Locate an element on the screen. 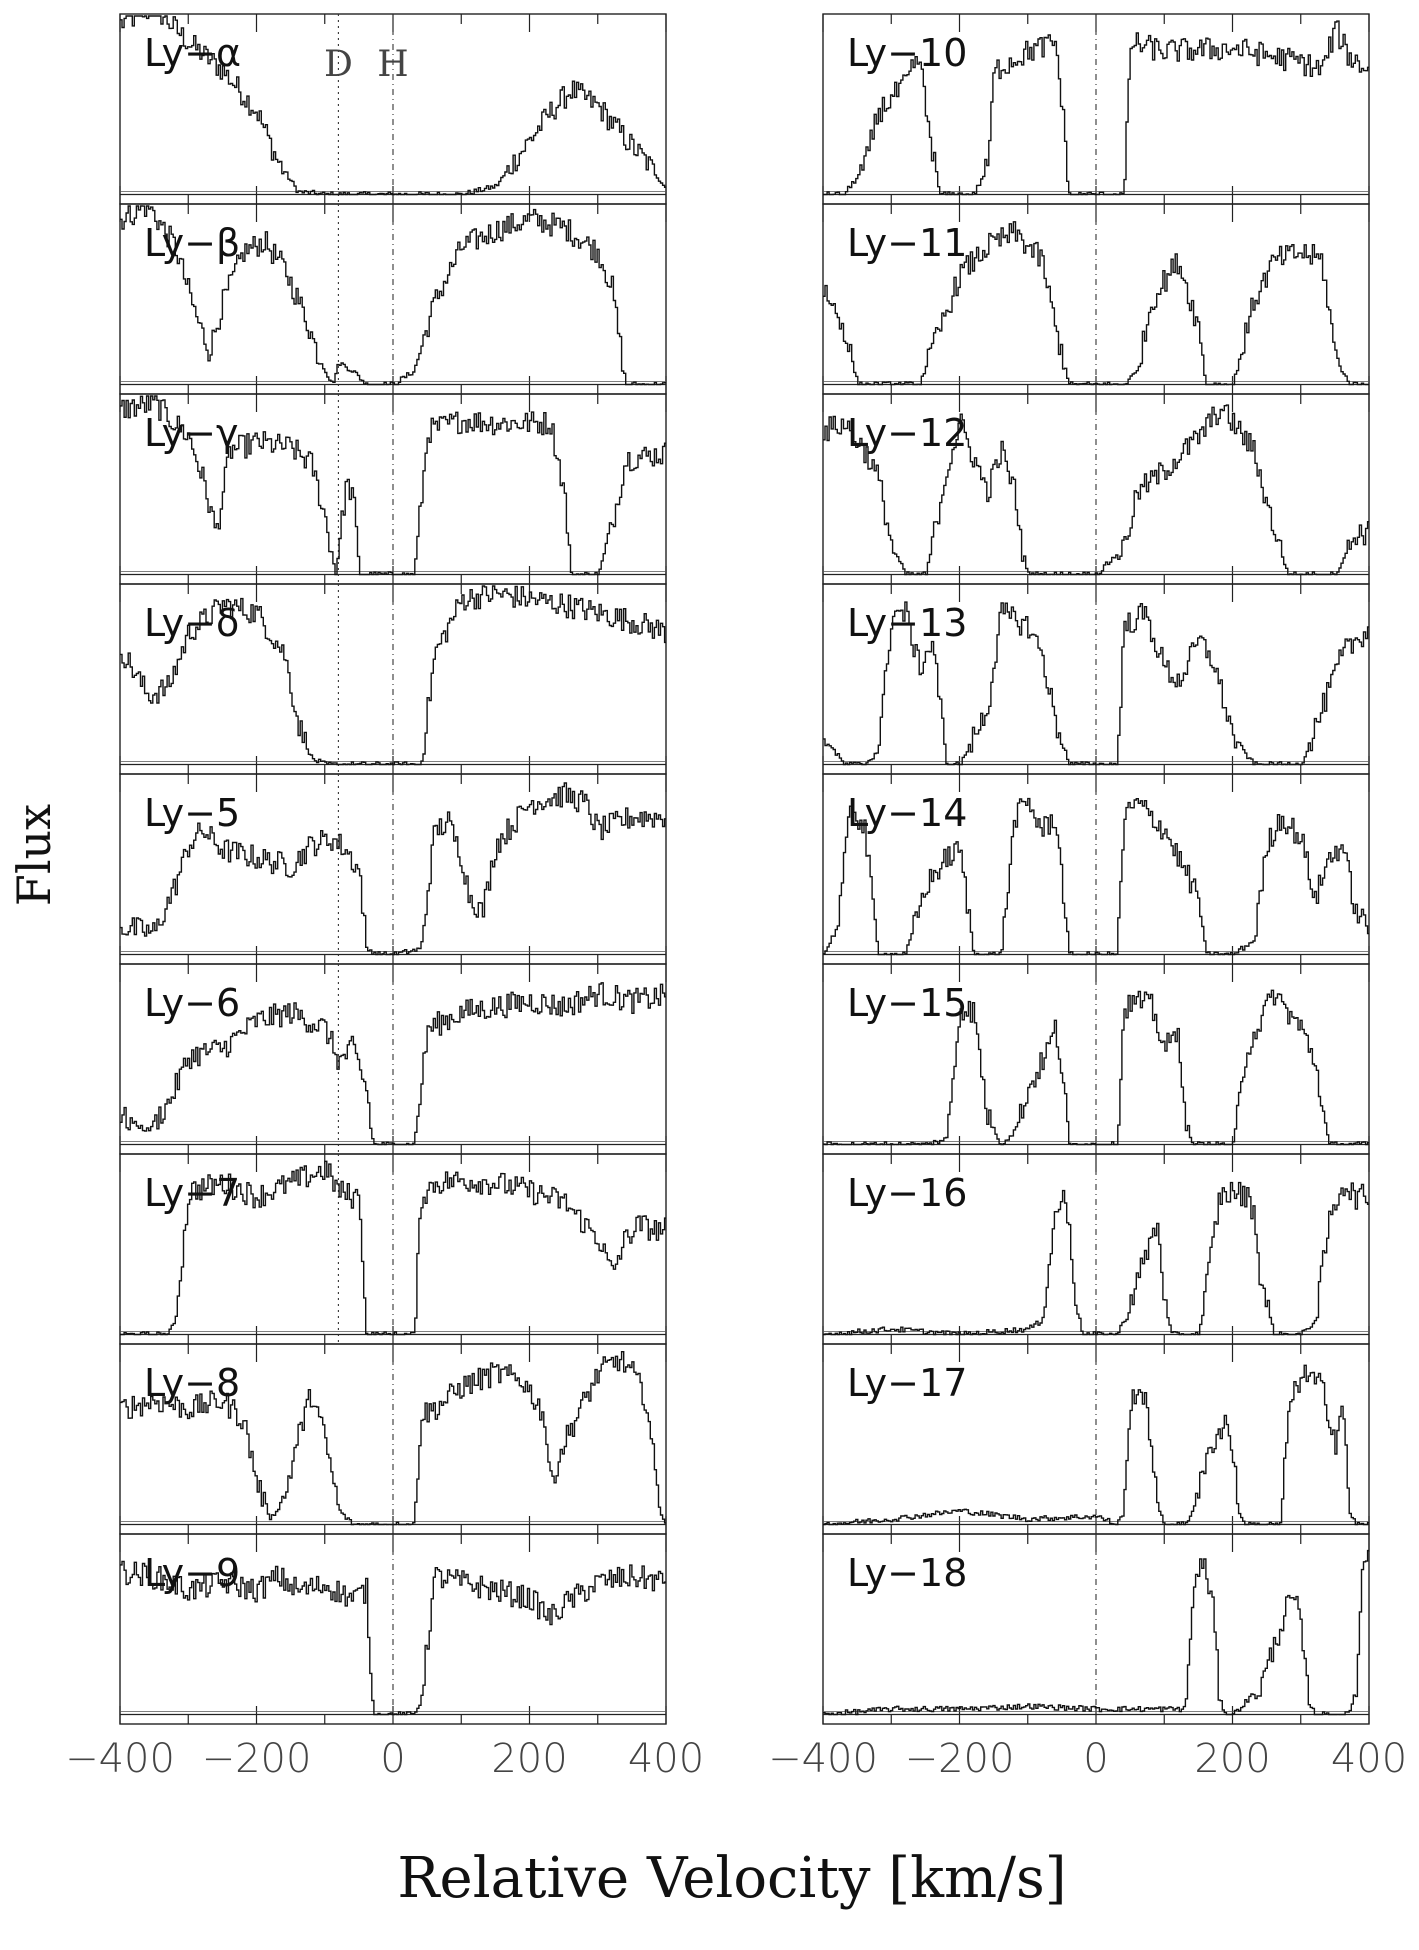  panel-label: Ly−14 is located at coordinates (907, 813).